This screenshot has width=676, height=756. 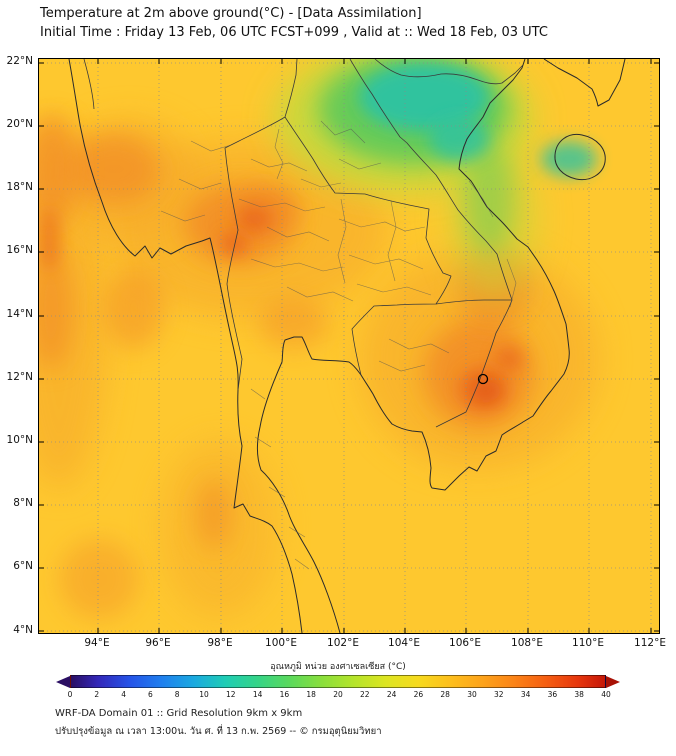 I want to click on x-tick-label: 108°E, so click(x=527, y=643).